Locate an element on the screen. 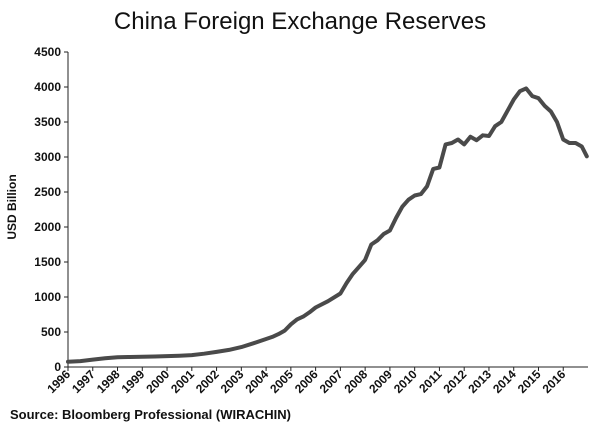  x-tick-label: 2007 is located at coordinates (331, 381).